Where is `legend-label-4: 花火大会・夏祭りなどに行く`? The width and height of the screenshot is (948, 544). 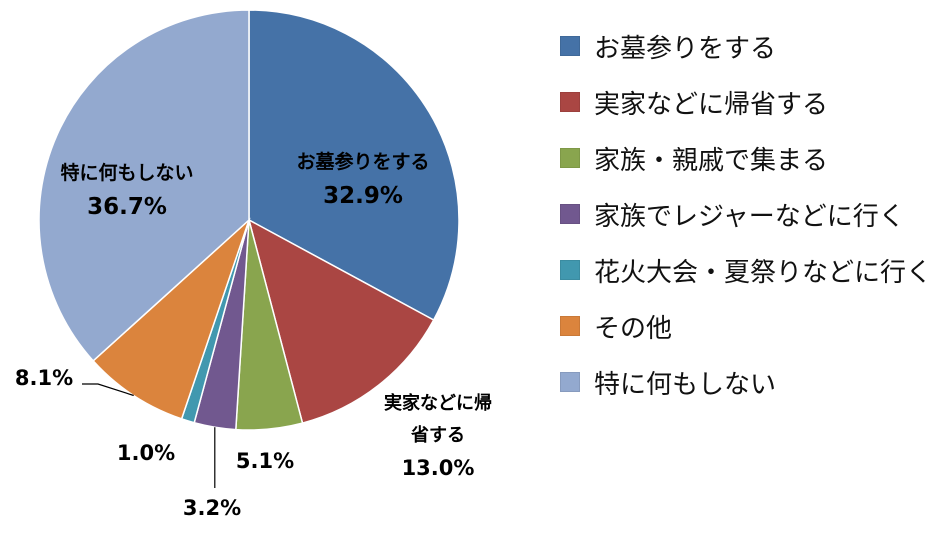 legend-label-4: 花火大会・夏祭りなどに行く is located at coordinates (763, 272).